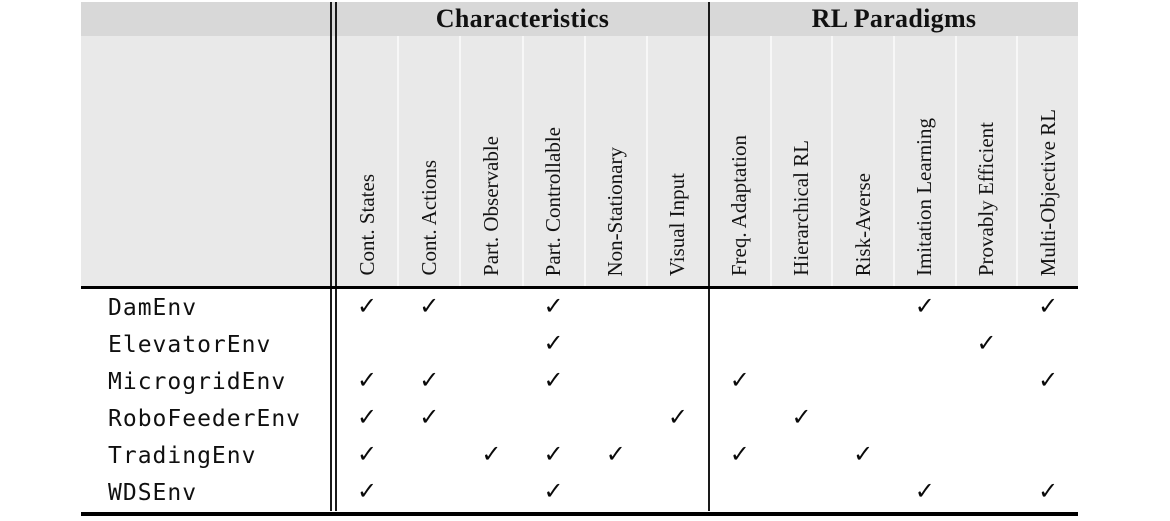  What do you see at coordinates (893, 19) in the screenshot?
I see `group-title-rl-paradigms: RL Paradigms` at bounding box center [893, 19].